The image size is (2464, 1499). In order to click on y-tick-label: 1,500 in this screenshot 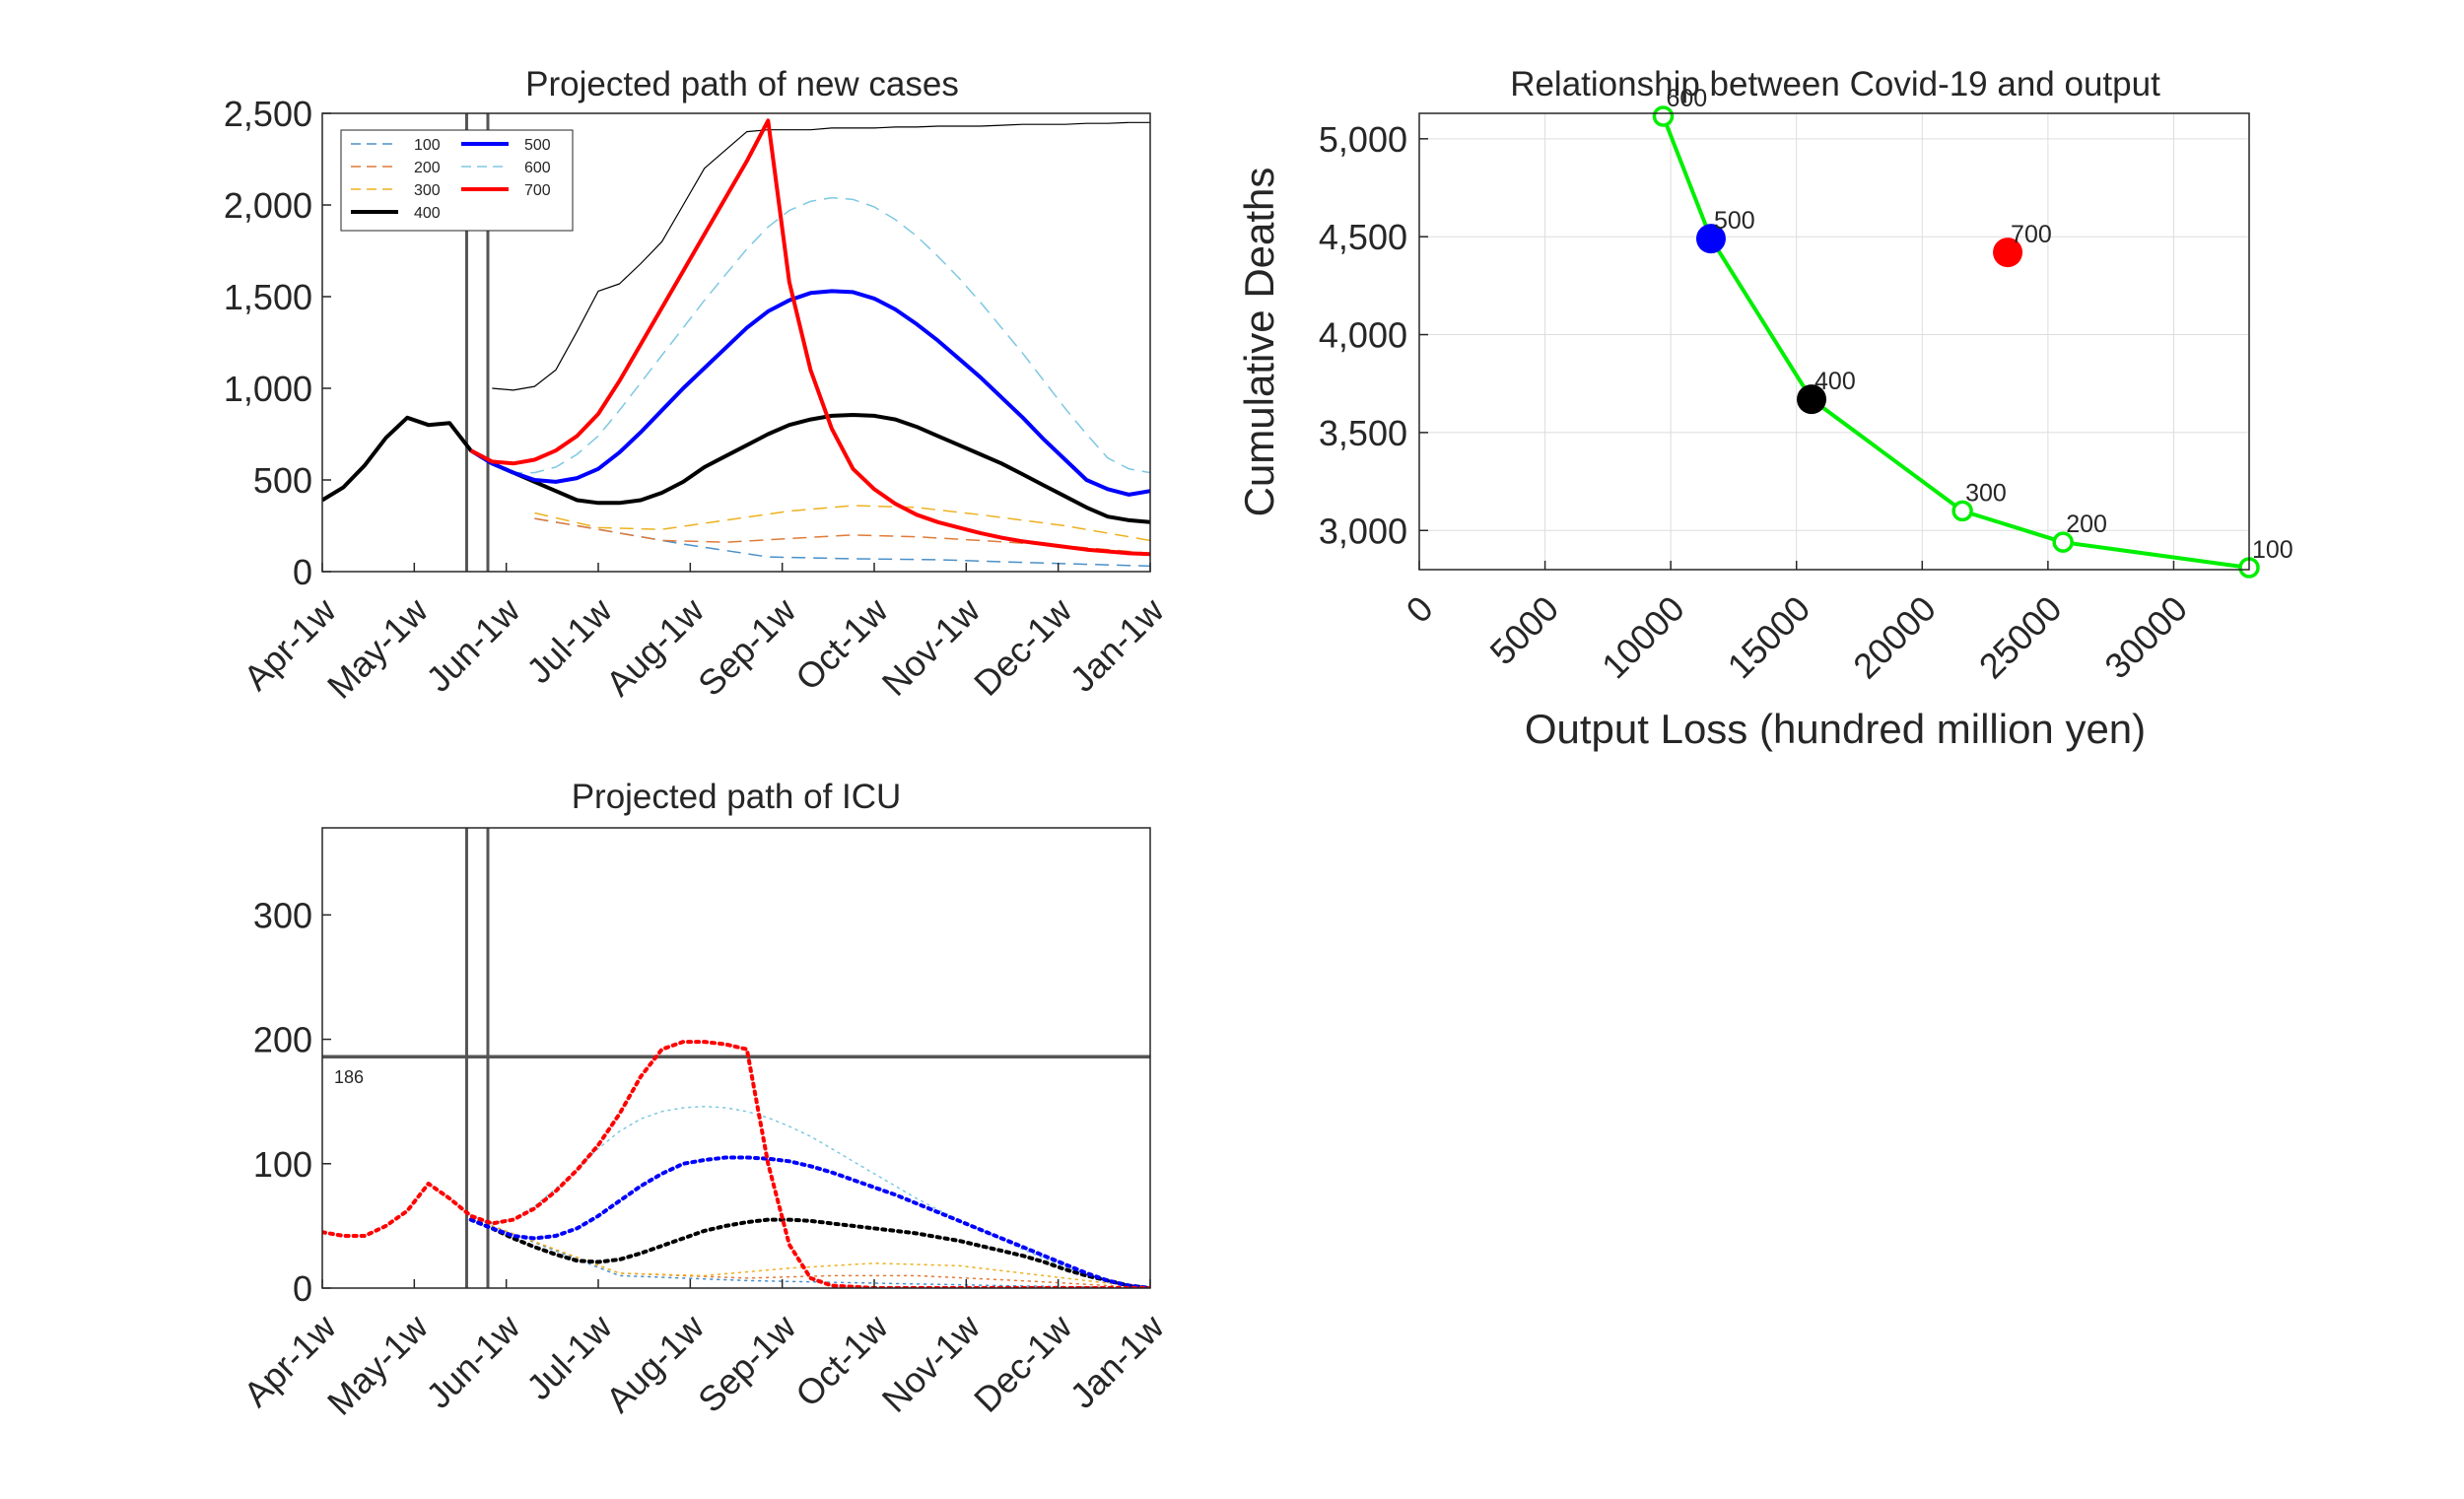, I will do `click(268, 297)`.